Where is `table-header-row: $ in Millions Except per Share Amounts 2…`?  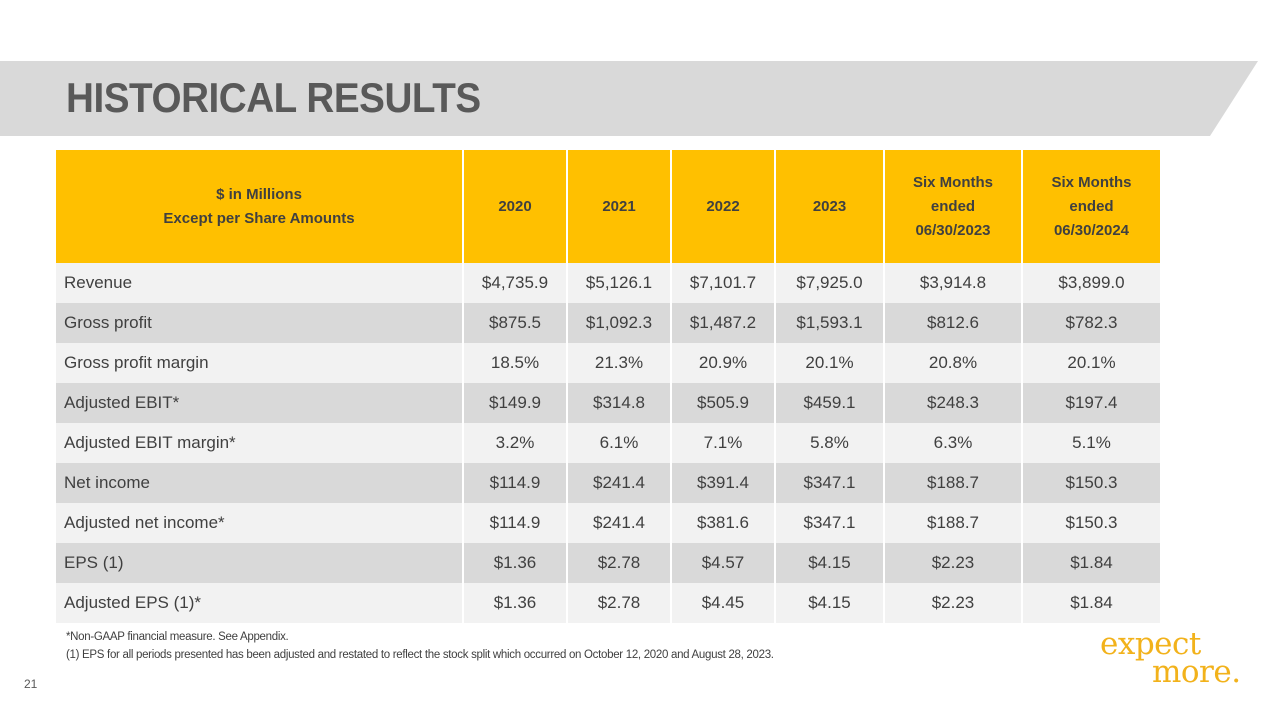 table-header-row: $ in Millions Except per Share Amounts 2… is located at coordinates (608, 206).